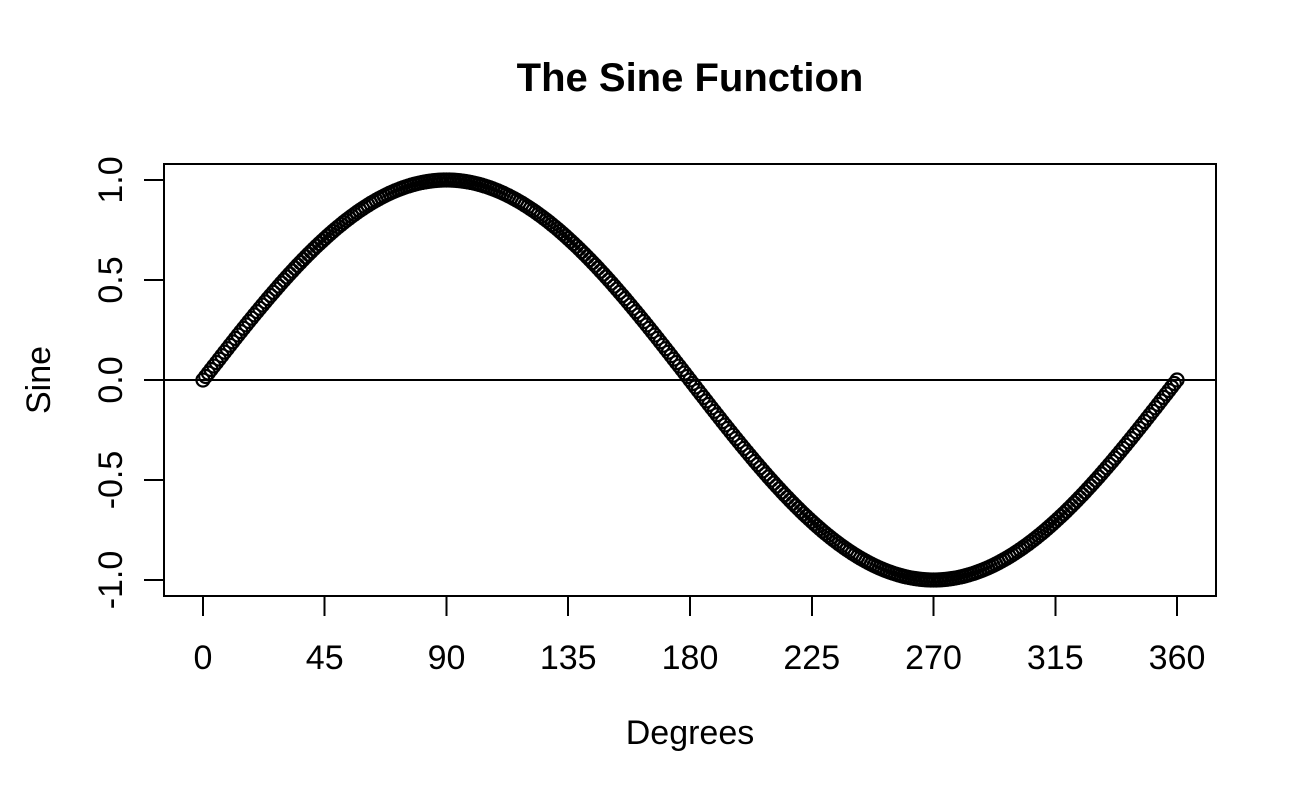 The width and height of the screenshot is (1300, 800). Describe the element at coordinates (111, 379) in the screenshot. I see `y-tick-label: 0.0` at that location.